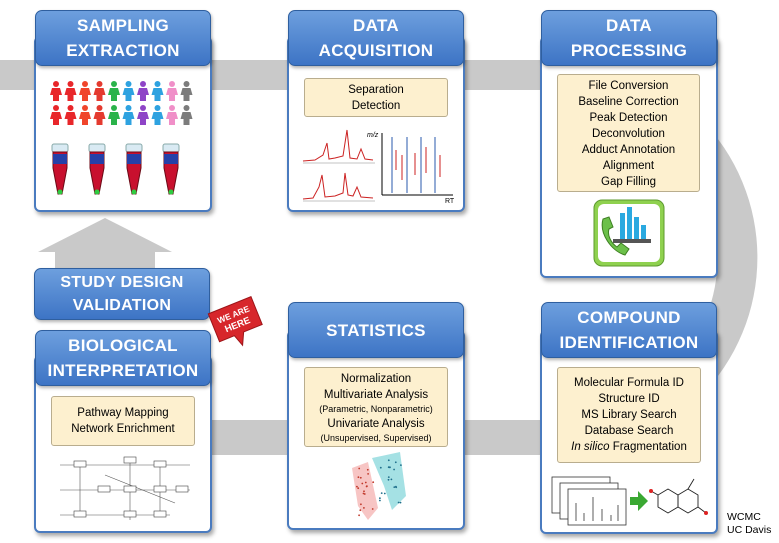  What do you see at coordinates (123, 421) in the screenshot?
I see `biological-list: Pathway Mapping Network Enrichment` at bounding box center [123, 421].